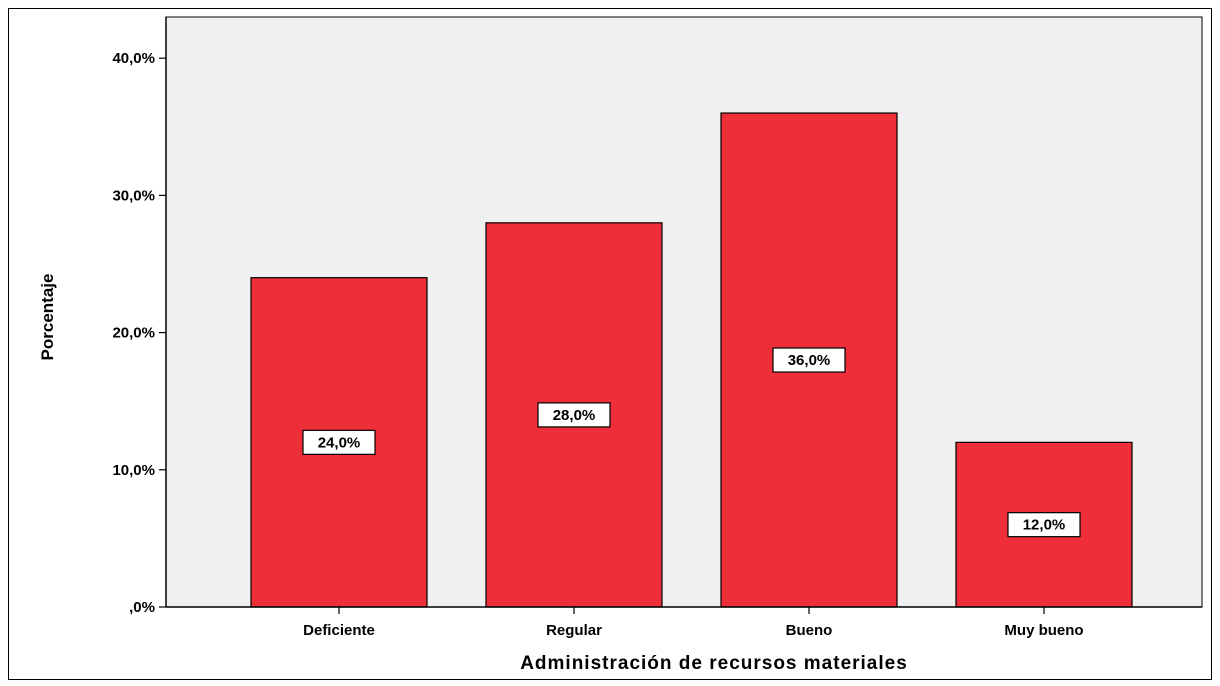 The height and width of the screenshot is (686, 1220). I want to click on y-tick-label: 30,0%, so click(133, 195).